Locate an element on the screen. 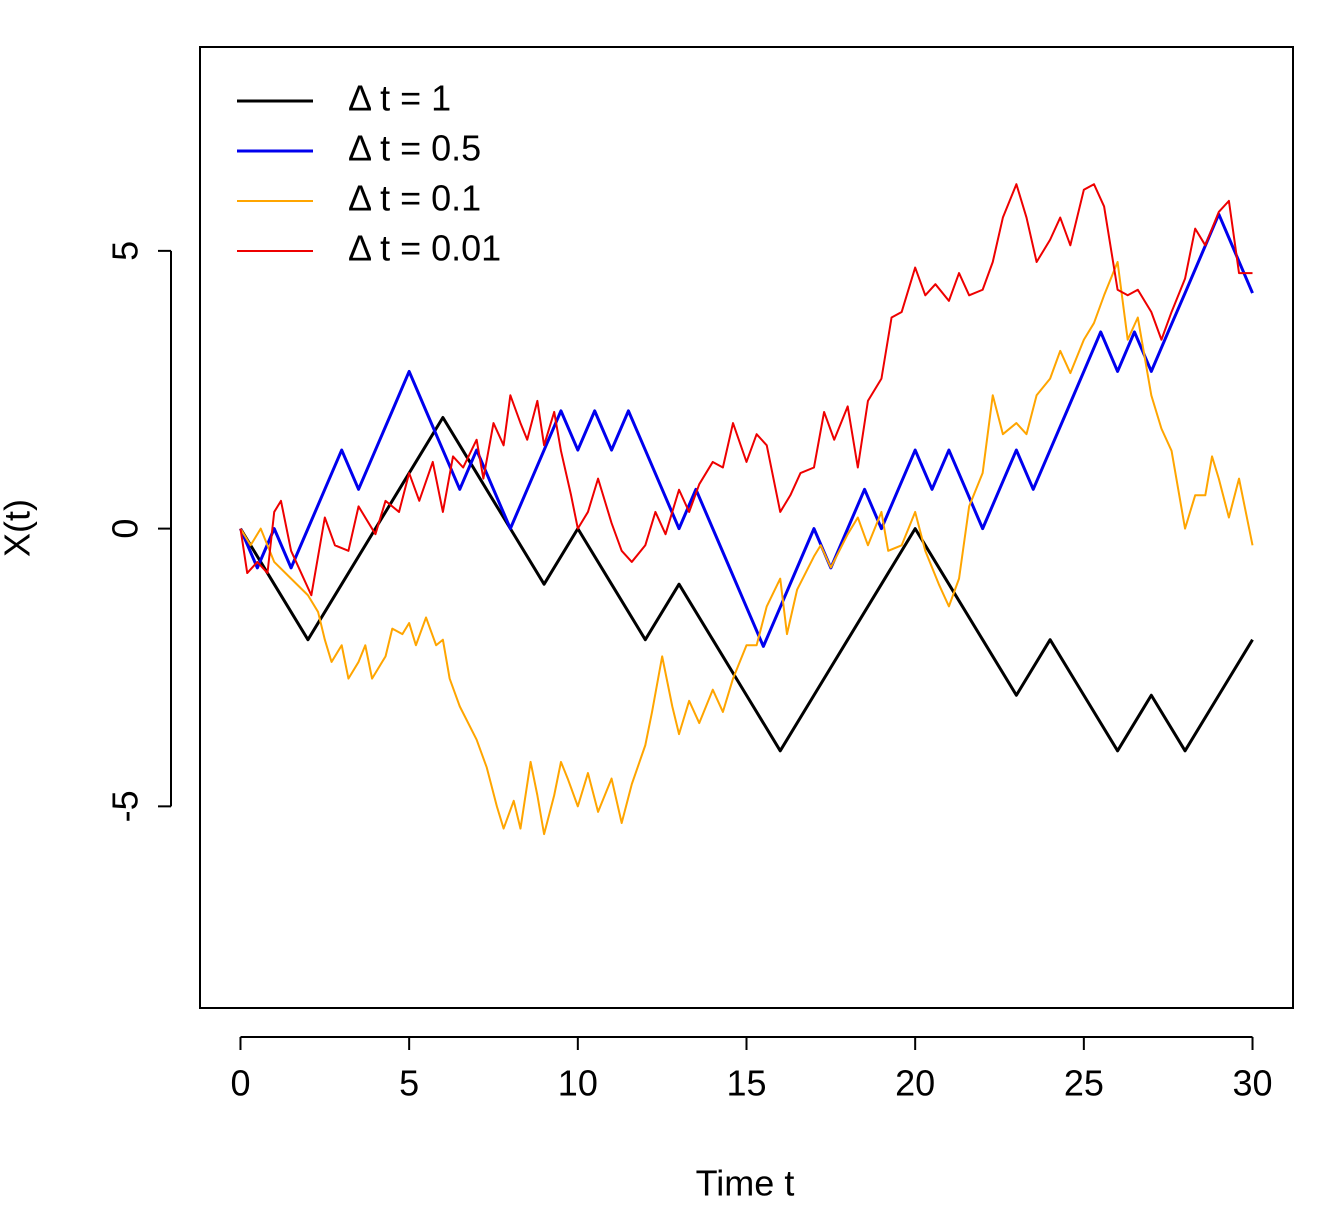 The height and width of the screenshot is (1209, 1344). x-tick-label: 10 is located at coordinates (578, 1083).